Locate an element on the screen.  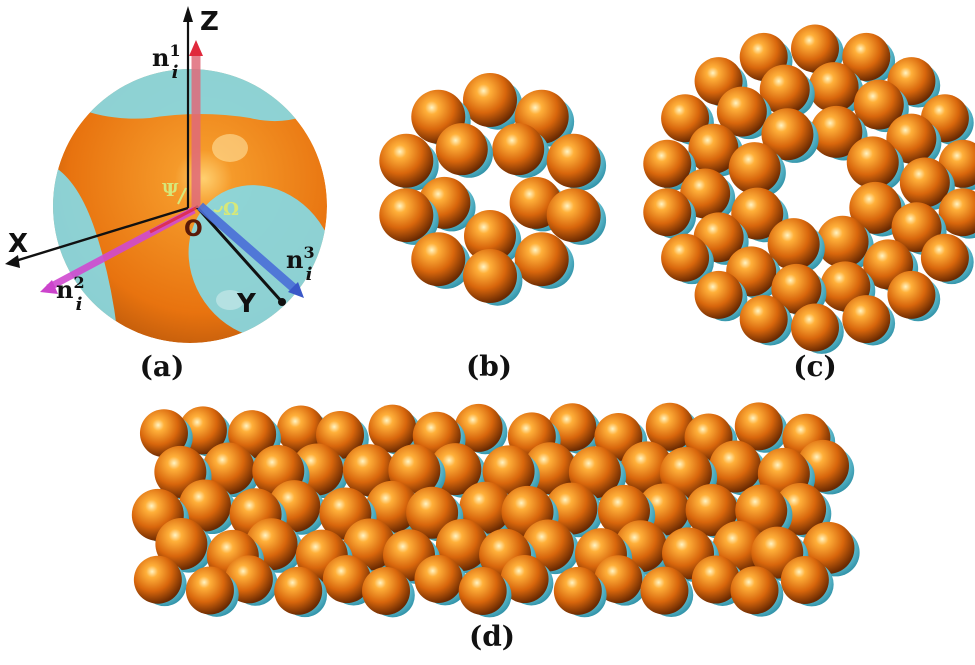
z-axis-arrowhead is located at coordinates (188, 14).